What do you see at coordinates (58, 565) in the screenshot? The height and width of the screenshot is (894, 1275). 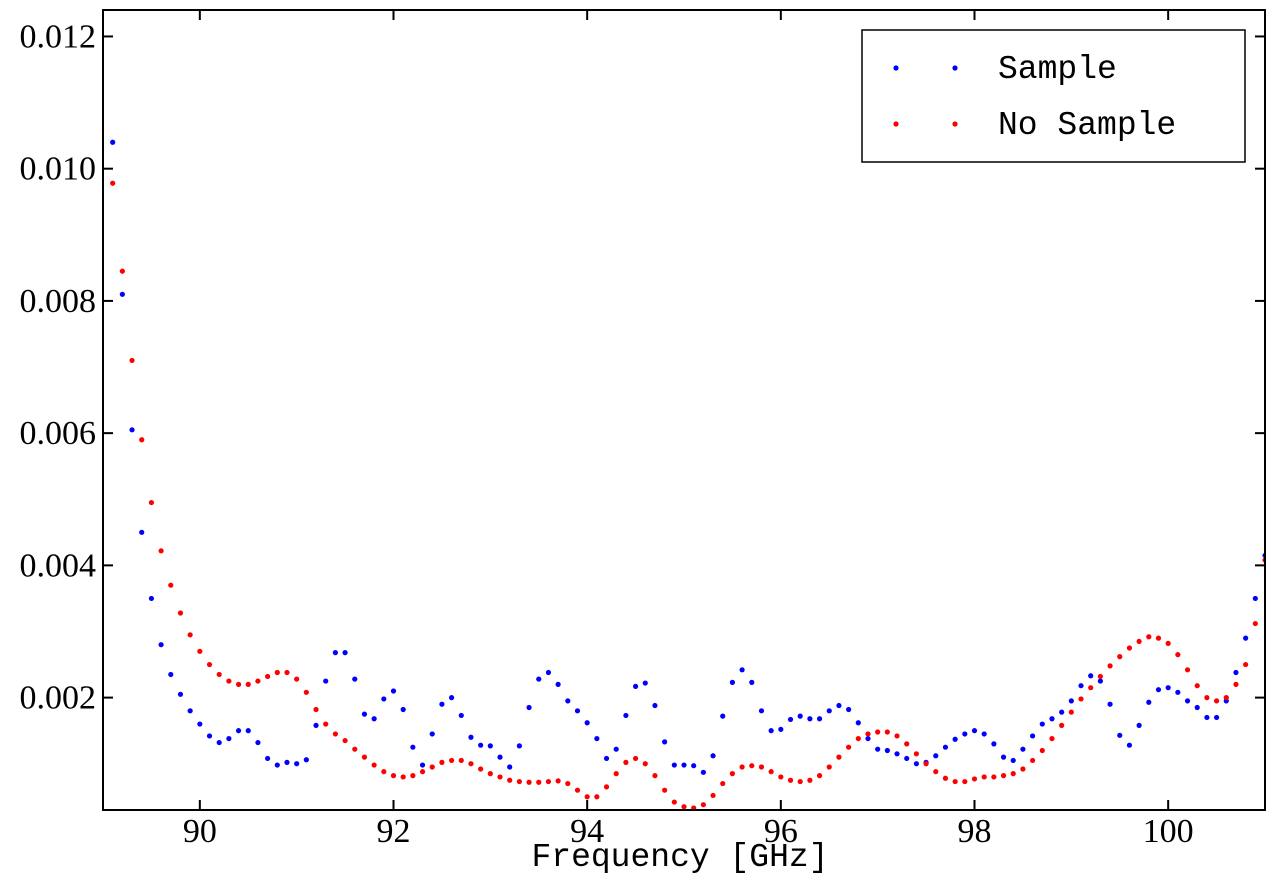 I see `y-tick-label: 0.004` at bounding box center [58, 565].